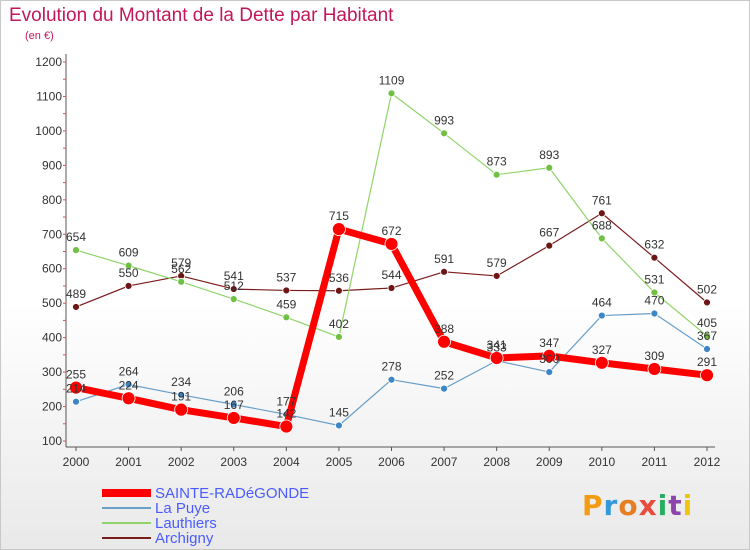 This screenshot has height=550, width=750. I want to click on proxiti-logo: Proxiti, so click(637, 505).